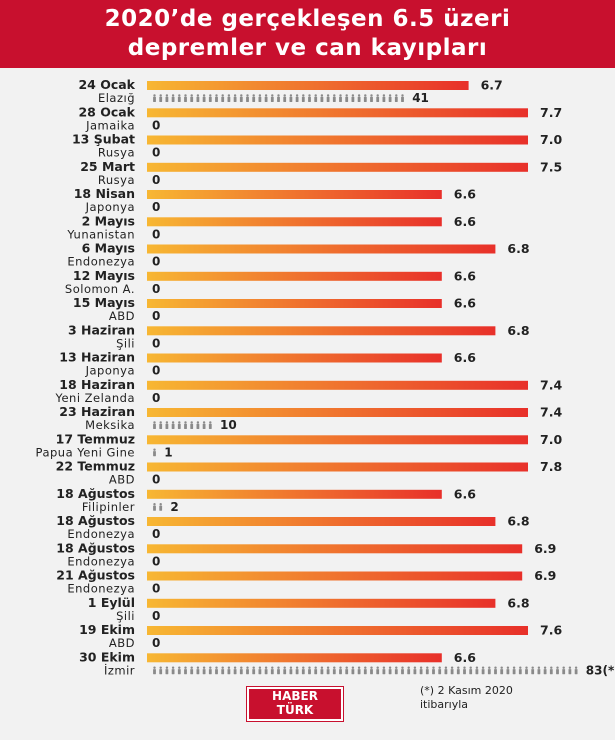 The width and height of the screenshot is (615, 740). Describe the element at coordinates (101, 329) in the screenshot. I see `row-date-label: 3 Haziran` at that location.